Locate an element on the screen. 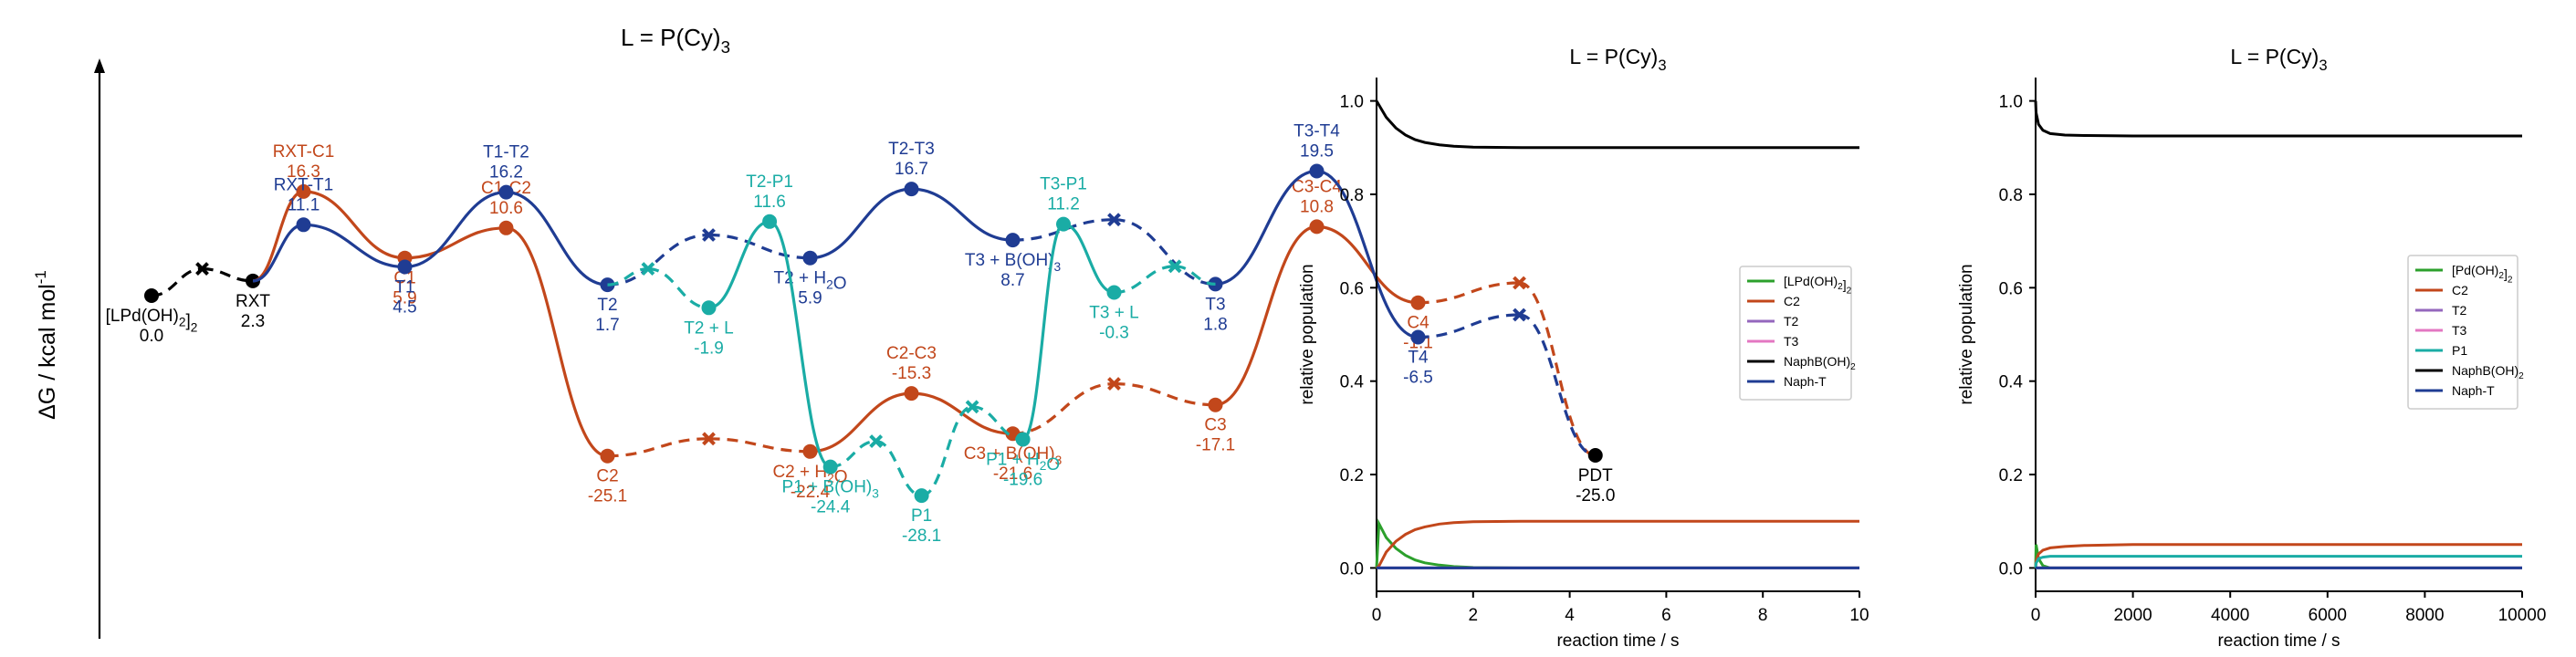 This screenshot has height=657, width=2576. energy-state-value: 1.8 is located at coordinates (1215, 324).